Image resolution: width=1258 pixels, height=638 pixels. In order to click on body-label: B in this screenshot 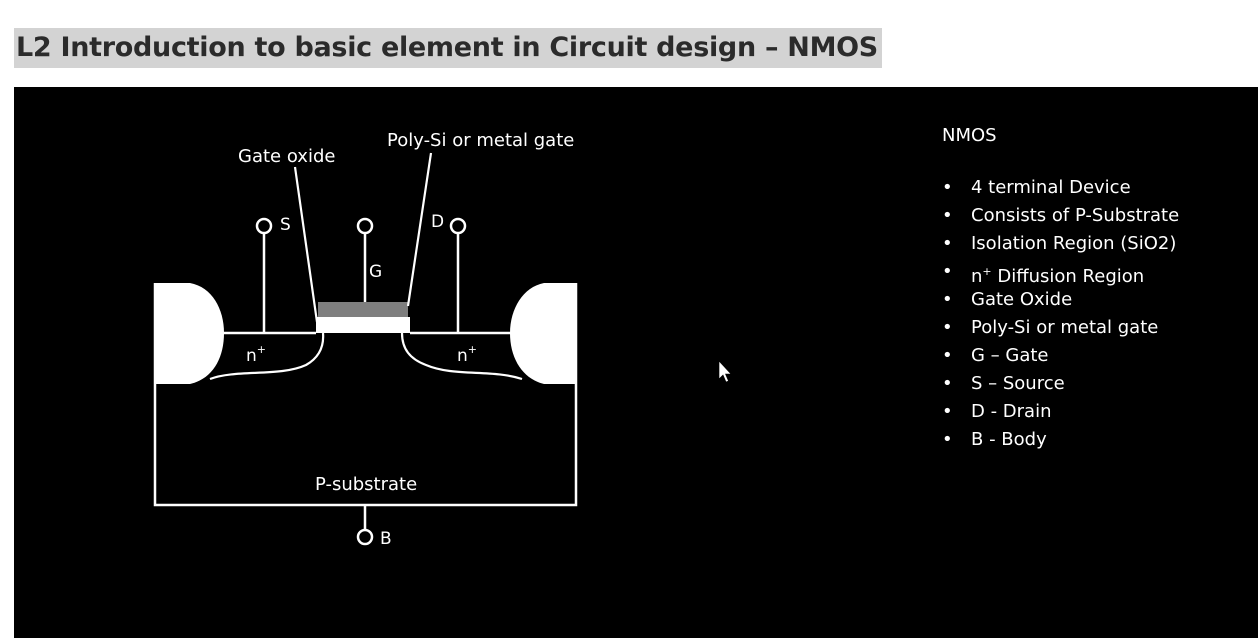, I will do `click(386, 539)`.